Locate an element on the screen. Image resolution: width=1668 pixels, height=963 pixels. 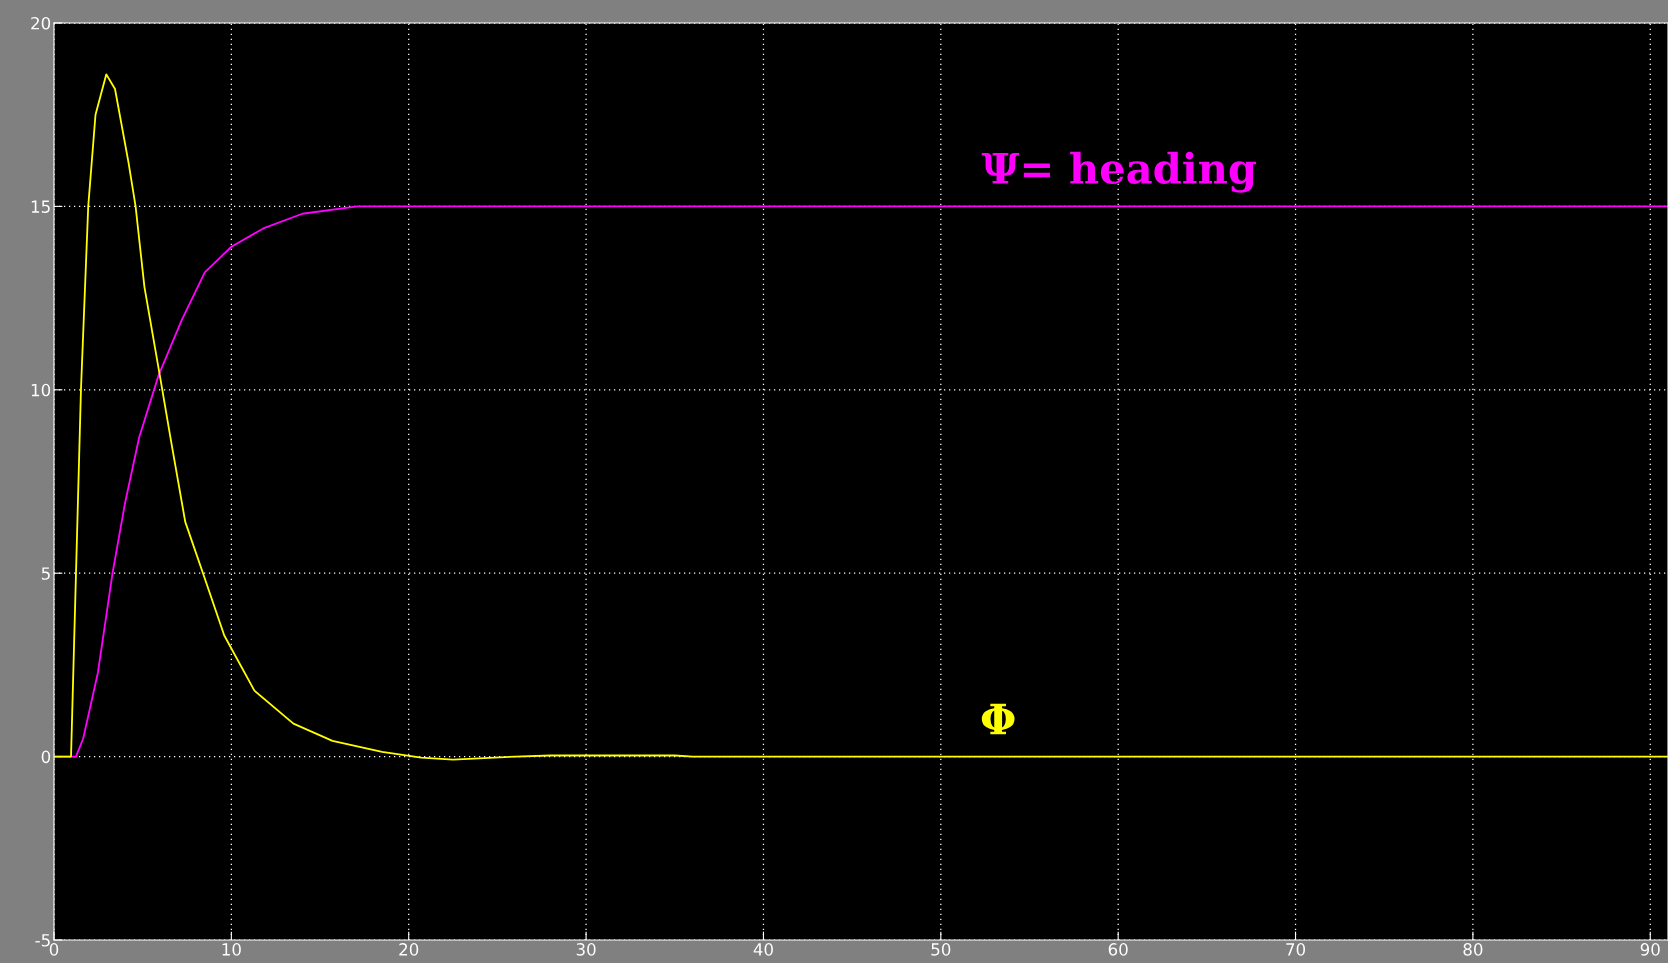
y-tick-label: 5 is located at coordinates (45, 573).